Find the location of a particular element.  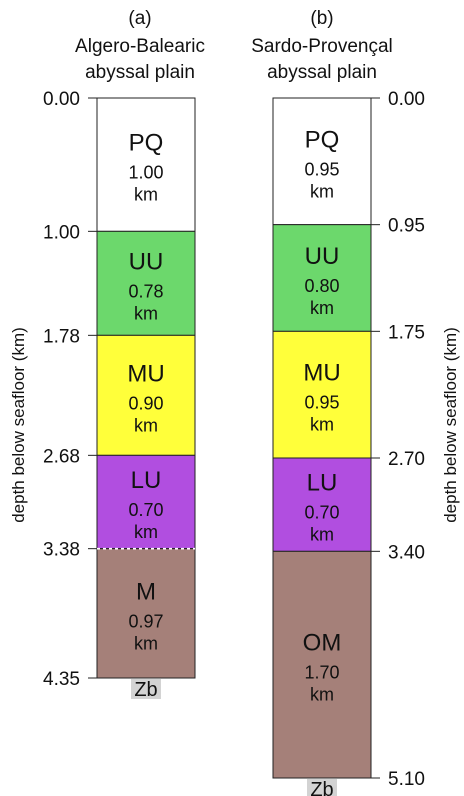

unit-name-pq-a: PQ is located at coordinates (146, 143).